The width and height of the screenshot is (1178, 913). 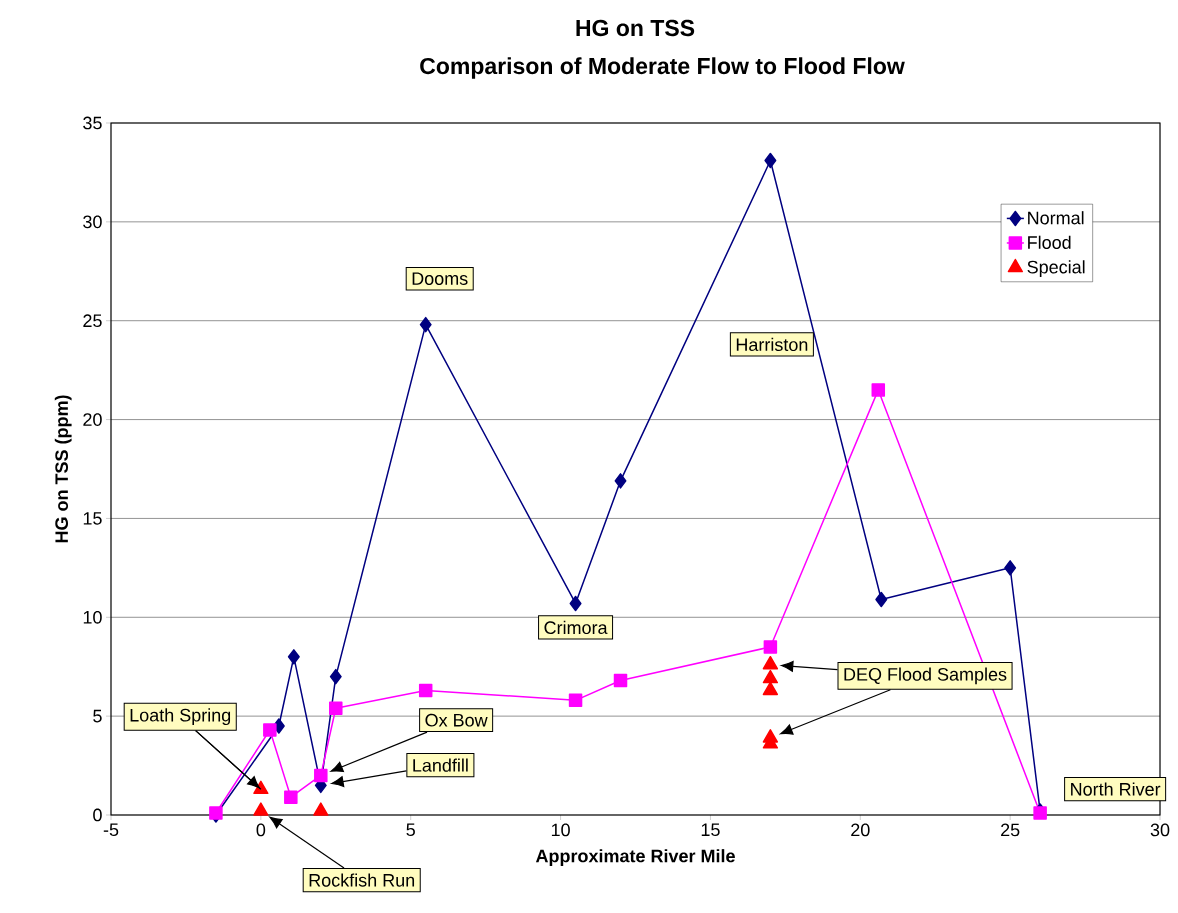 I want to click on y-axis-title: HG on TSS (ppm), so click(x=63, y=469).